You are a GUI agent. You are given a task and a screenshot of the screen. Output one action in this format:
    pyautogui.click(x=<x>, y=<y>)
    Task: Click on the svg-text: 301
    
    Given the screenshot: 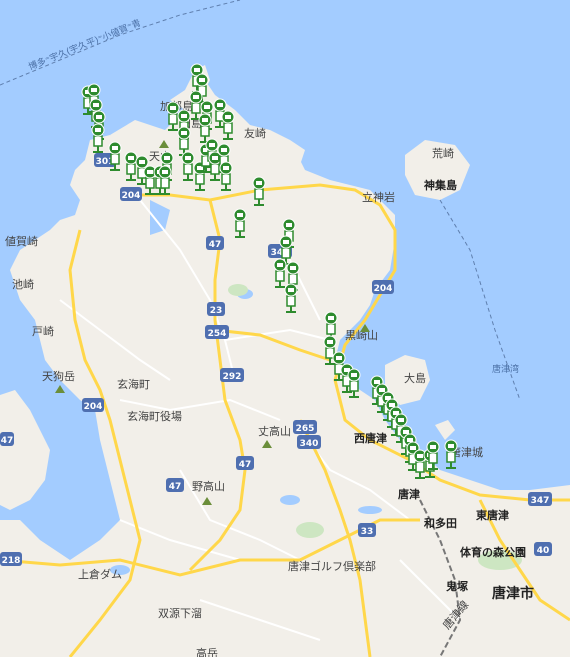 What is the action you would take?
    pyautogui.click(x=105, y=162)
    